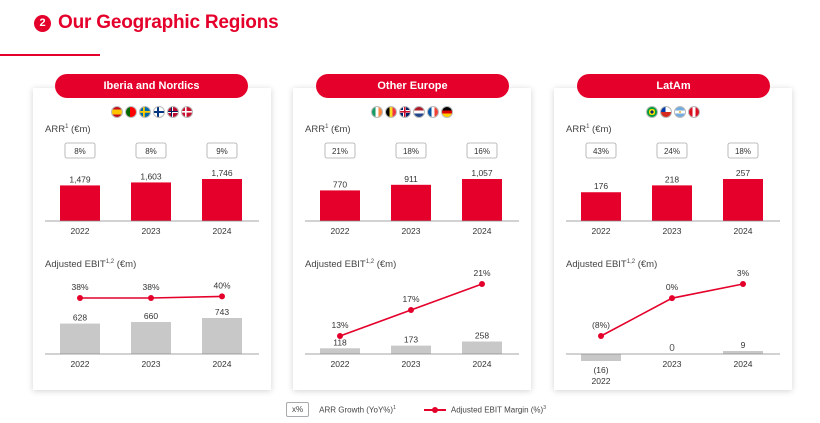 This screenshot has height=423, width=820. Describe the element at coordinates (151, 86) in the screenshot. I see `region-pill-iberia-nordics: Iberia and Nordics` at that location.